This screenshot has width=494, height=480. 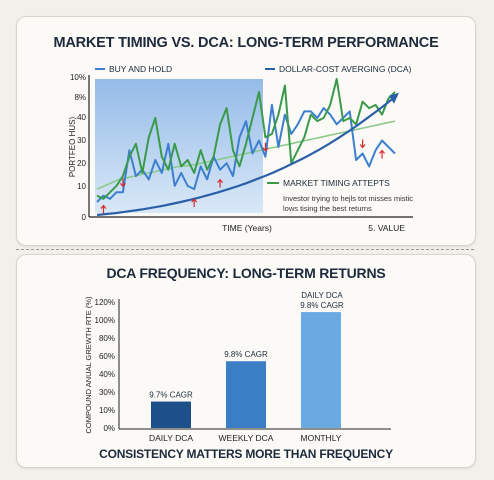 What do you see at coordinates (171, 438) in the screenshot?
I see `bar-category-label: DAILY DCA` at bounding box center [171, 438].